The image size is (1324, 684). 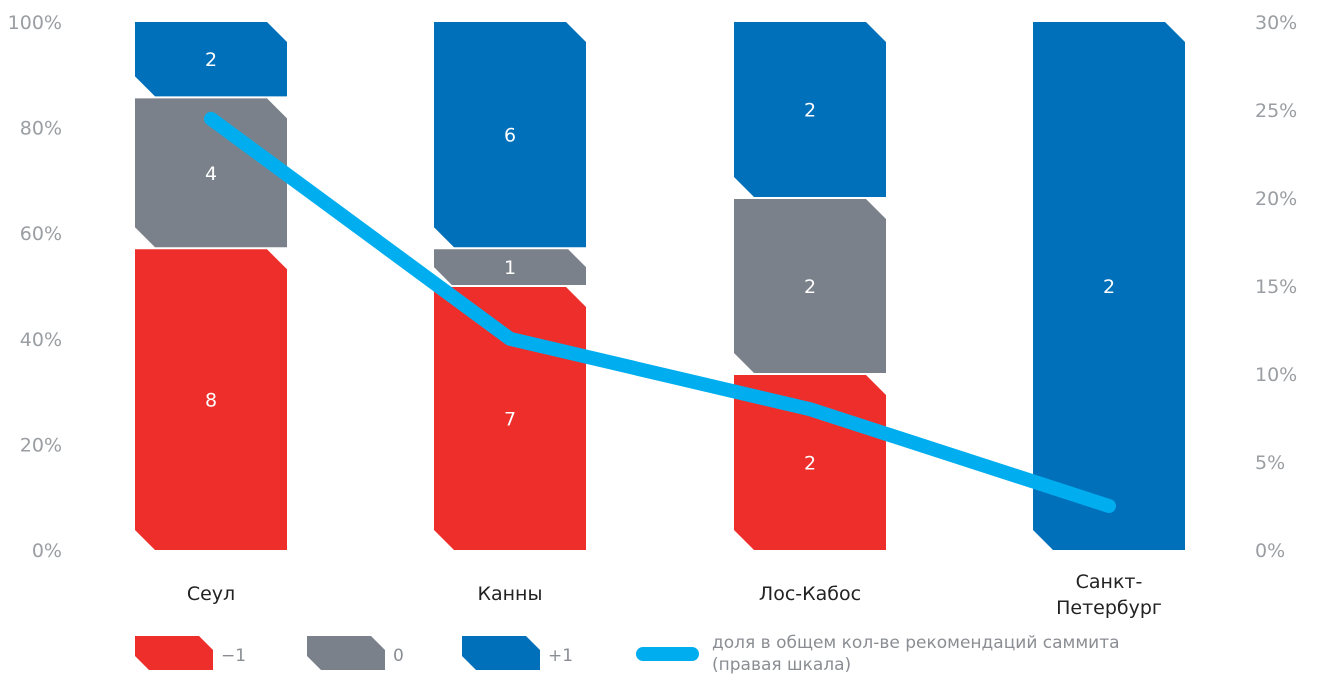 What do you see at coordinates (1276, 199) in the screenshot?
I see `right-axis-tick-label: 20%` at bounding box center [1276, 199].